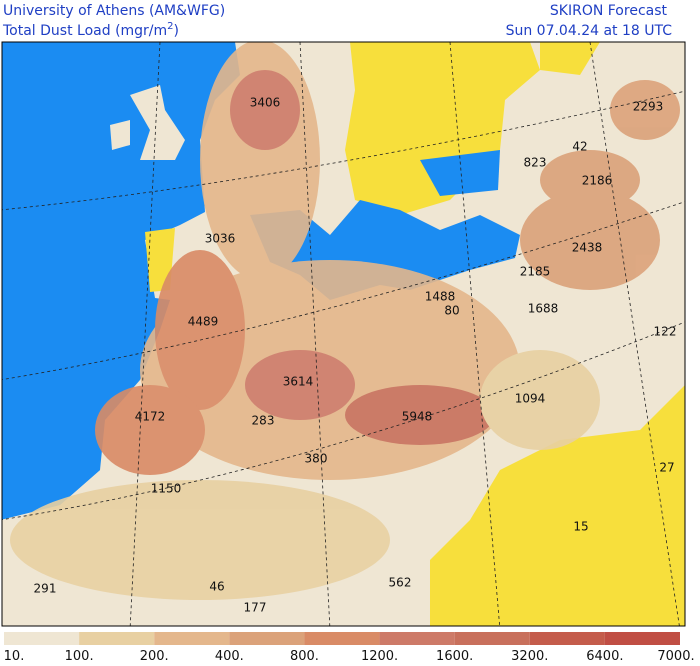  I want to click on map-label: 80, so click(451, 311).